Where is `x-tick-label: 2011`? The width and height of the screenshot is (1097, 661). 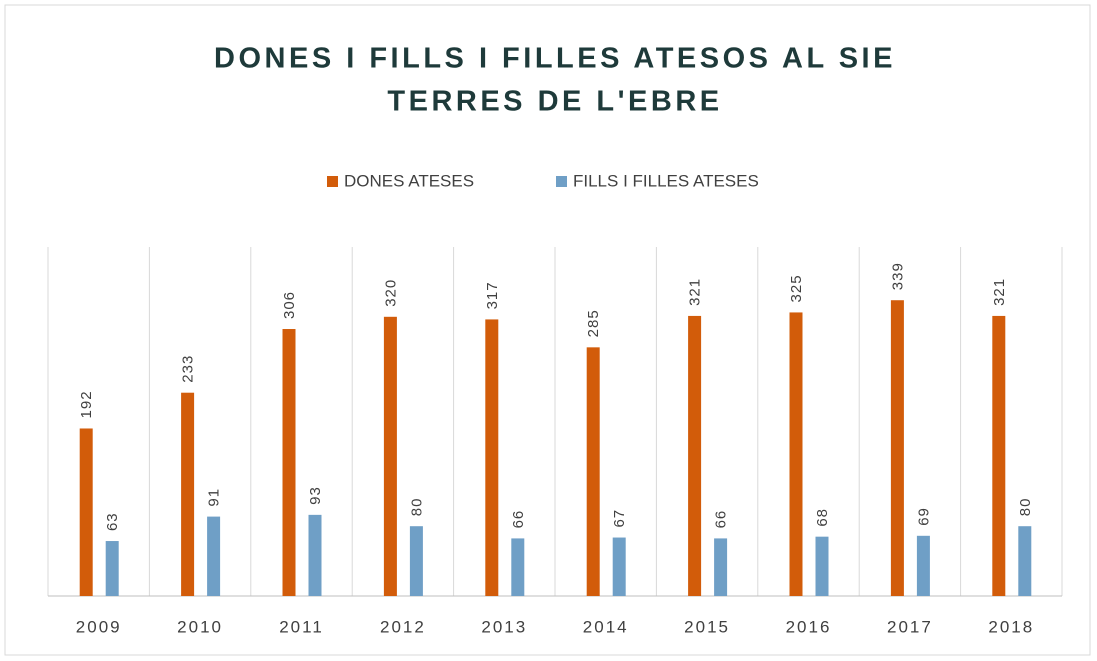 x-tick-label: 2011 is located at coordinates (301, 626).